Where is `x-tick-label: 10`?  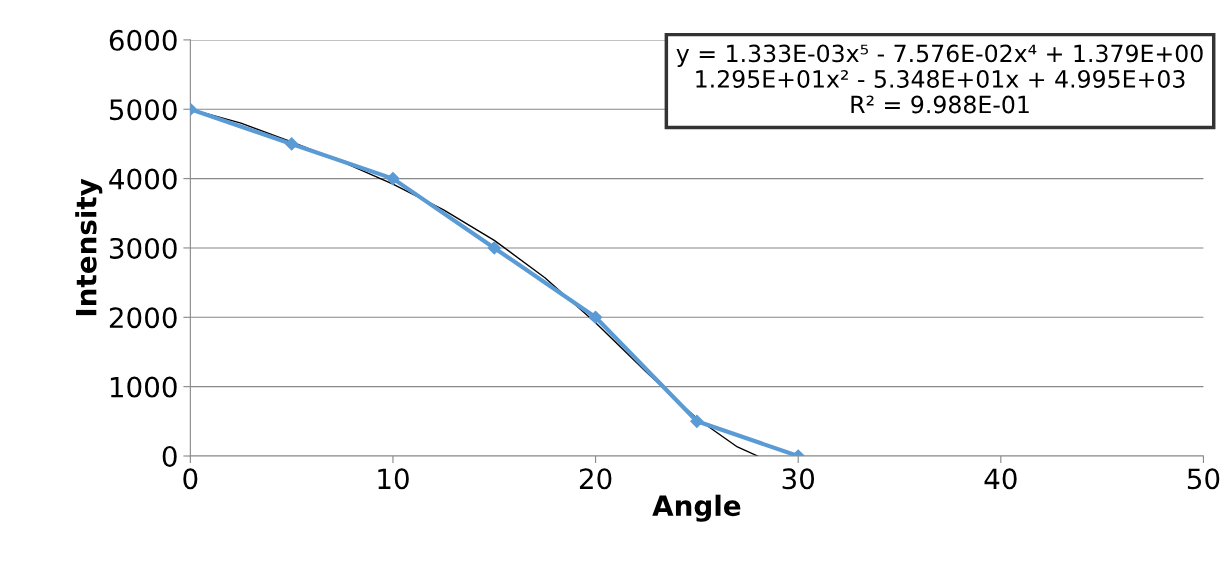 x-tick-label: 10 is located at coordinates (393, 479).